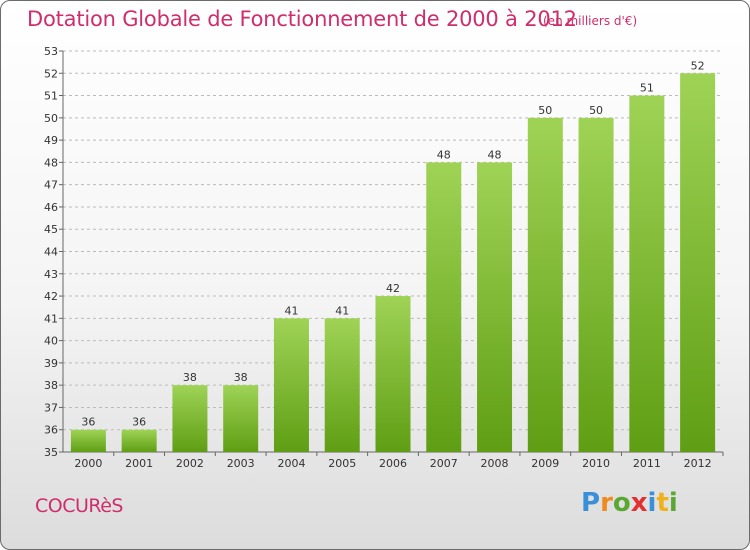 The height and width of the screenshot is (550, 750). What do you see at coordinates (51, 407) in the screenshot?
I see `y-tick-label: 37` at bounding box center [51, 407].